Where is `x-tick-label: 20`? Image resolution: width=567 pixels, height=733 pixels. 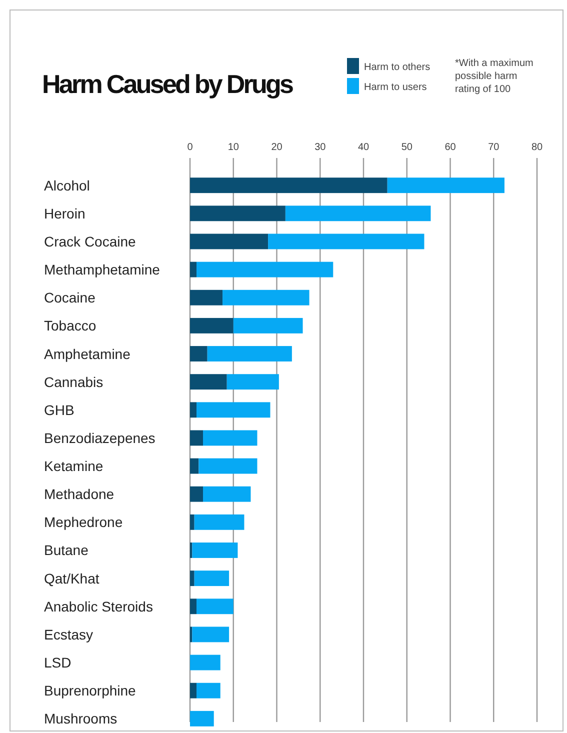 x-tick-label: 20 is located at coordinates (277, 147).